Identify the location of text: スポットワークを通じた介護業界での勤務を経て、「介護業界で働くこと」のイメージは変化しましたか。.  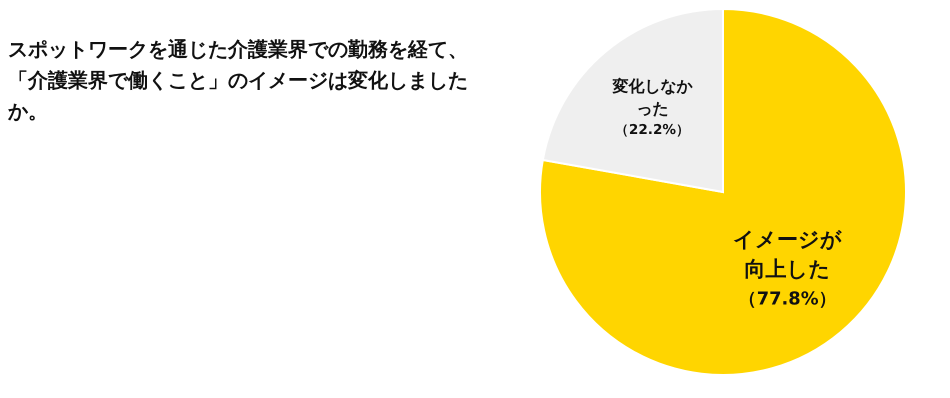
(238, 80).